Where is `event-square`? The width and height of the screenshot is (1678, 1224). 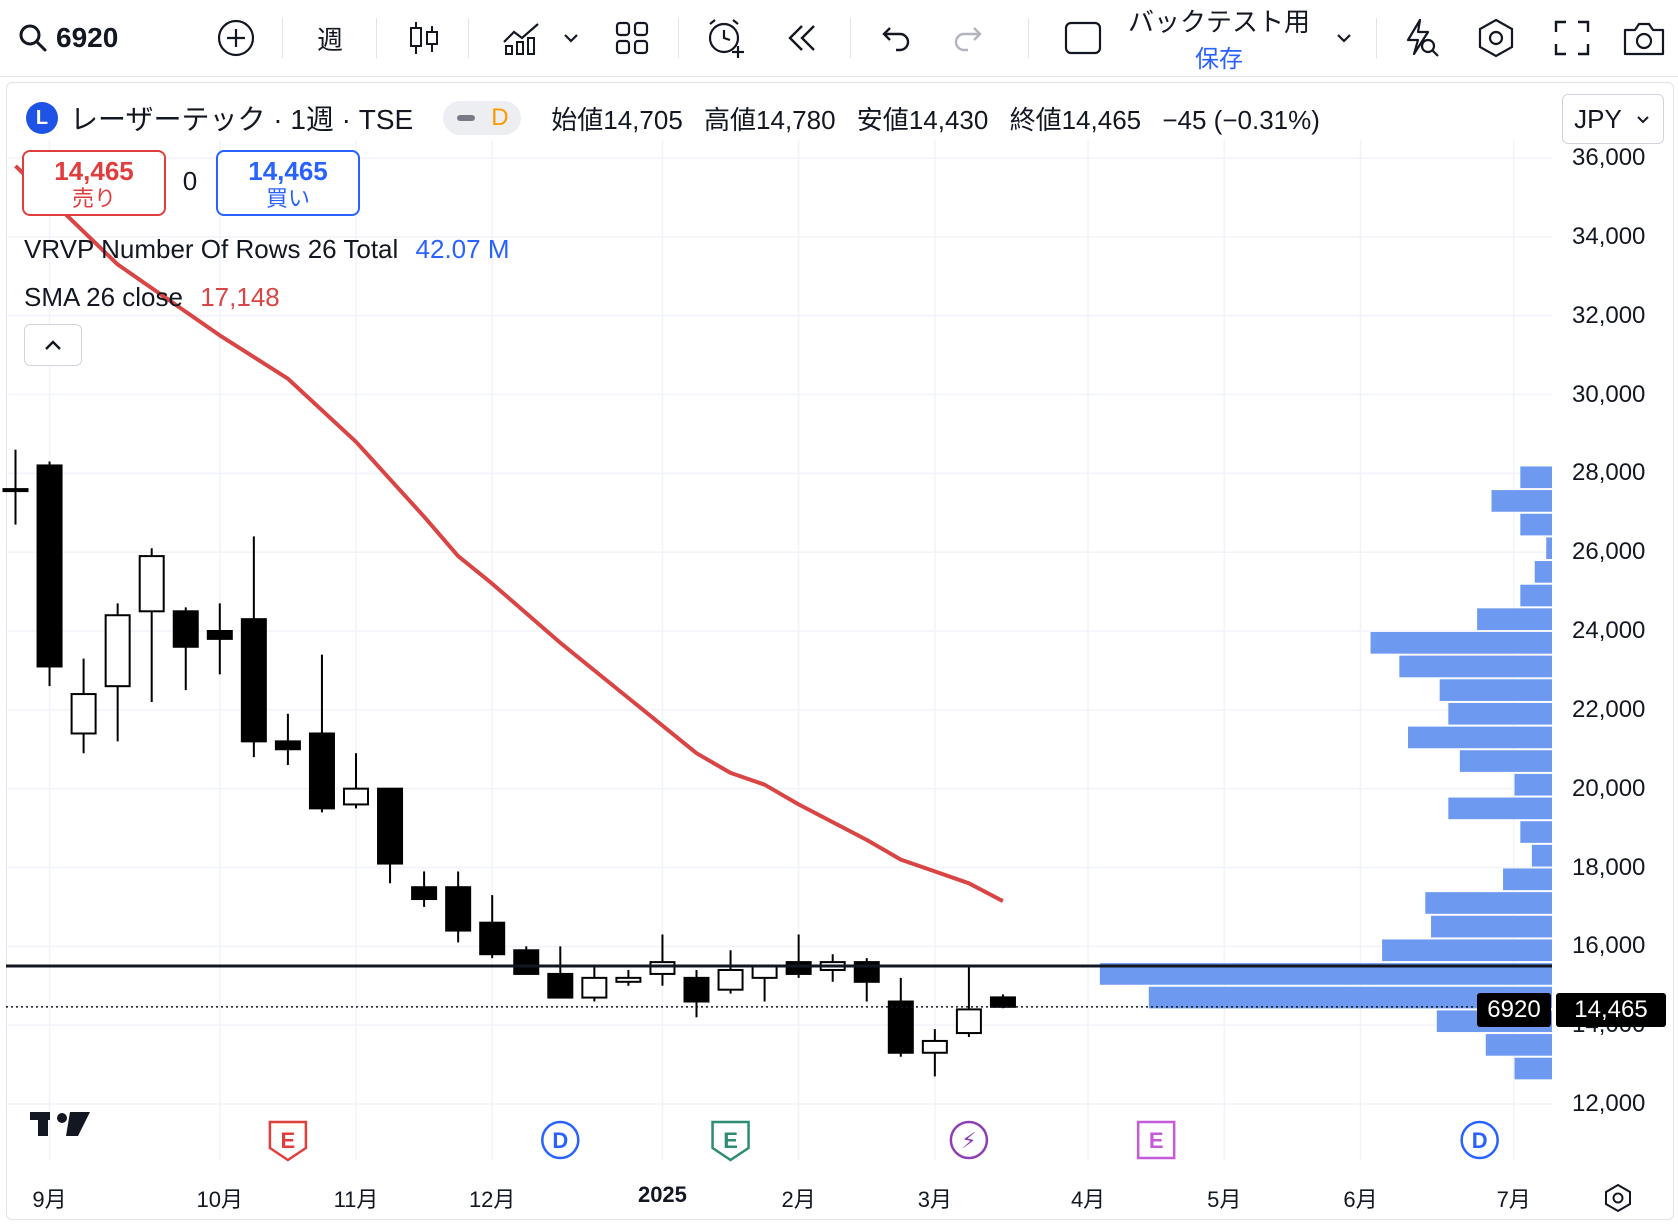 event-square is located at coordinates (1156, 1140).